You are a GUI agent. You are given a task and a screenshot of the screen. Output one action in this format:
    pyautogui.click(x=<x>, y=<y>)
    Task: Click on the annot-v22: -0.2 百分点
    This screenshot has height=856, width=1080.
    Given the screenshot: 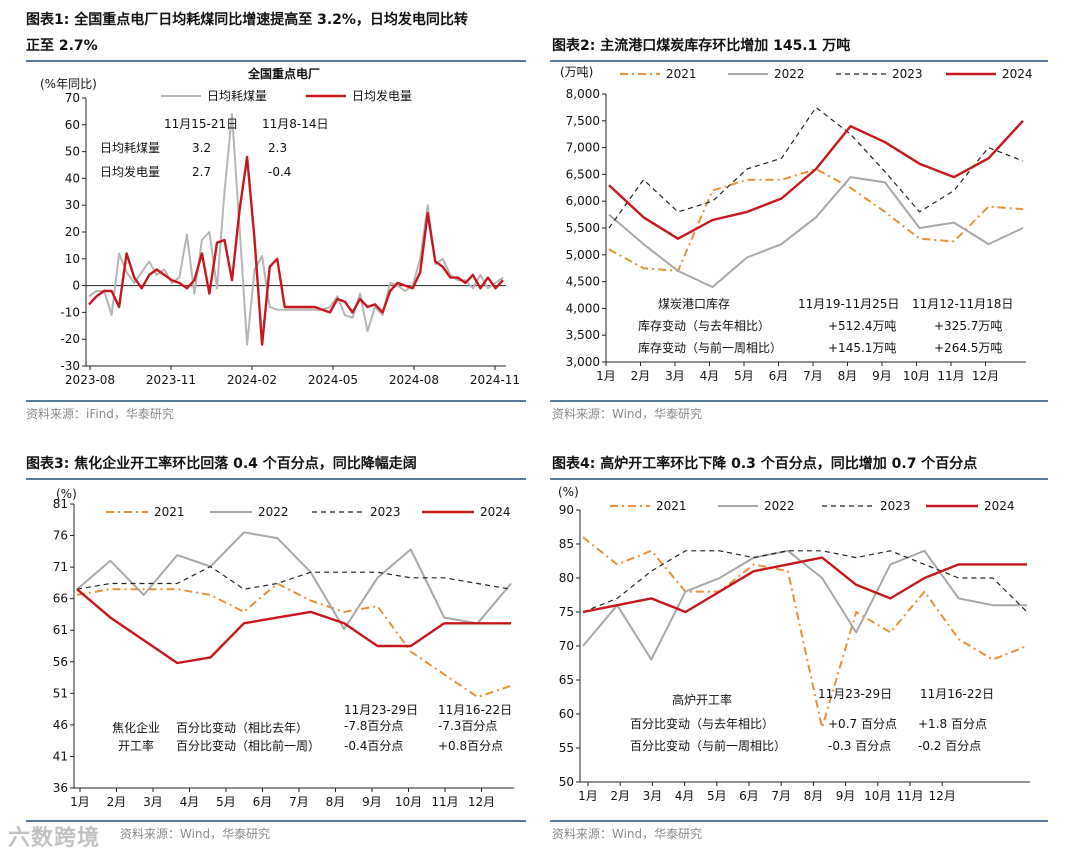 What is the action you would take?
    pyautogui.click(x=949, y=746)
    